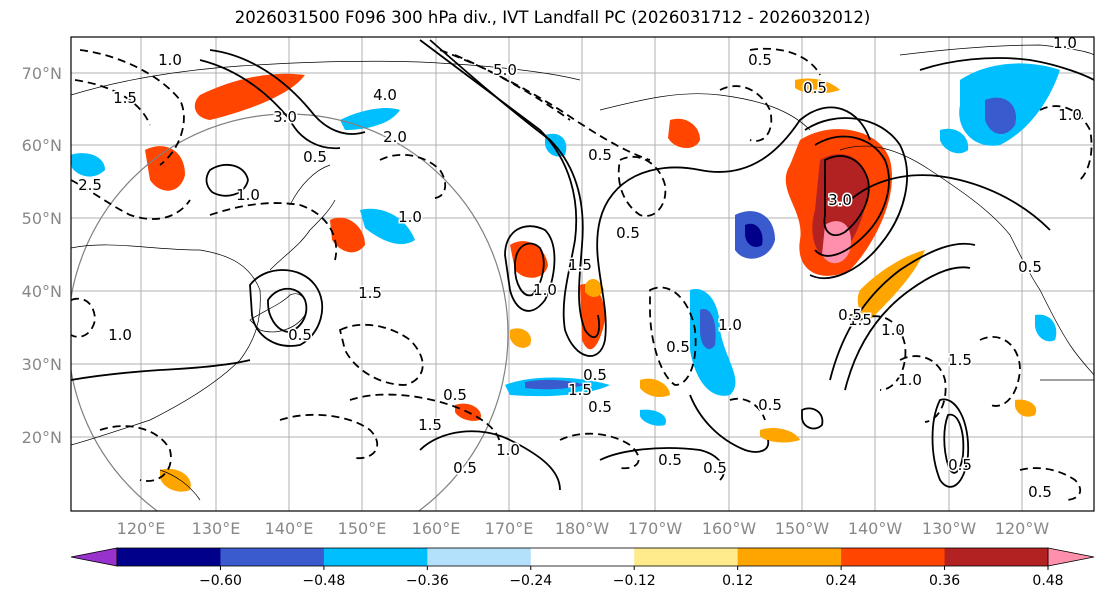  I want to click on lat-label-20: 20°N, so click(42, 437).